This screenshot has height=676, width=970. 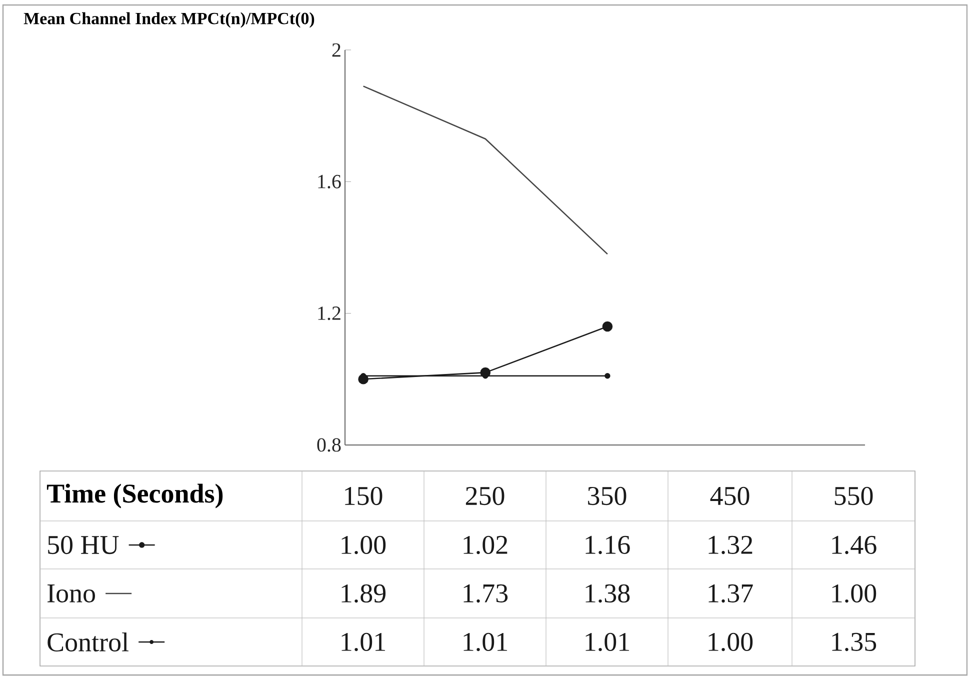 What do you see at coordinates (486, 593) in the screenshot?
I see `data-label: 1.73` at bounding box center [486, 593].